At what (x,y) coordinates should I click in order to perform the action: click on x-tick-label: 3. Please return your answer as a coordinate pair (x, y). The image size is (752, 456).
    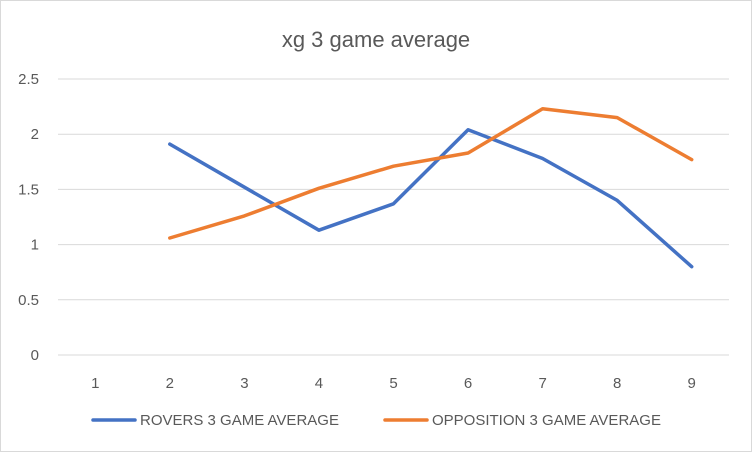
    Looking at the image, I should click on (244, 383).